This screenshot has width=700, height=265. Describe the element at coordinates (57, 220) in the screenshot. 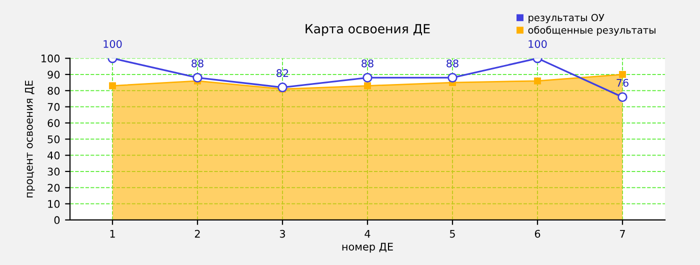

I see `y-tick-label: 0` at that location.